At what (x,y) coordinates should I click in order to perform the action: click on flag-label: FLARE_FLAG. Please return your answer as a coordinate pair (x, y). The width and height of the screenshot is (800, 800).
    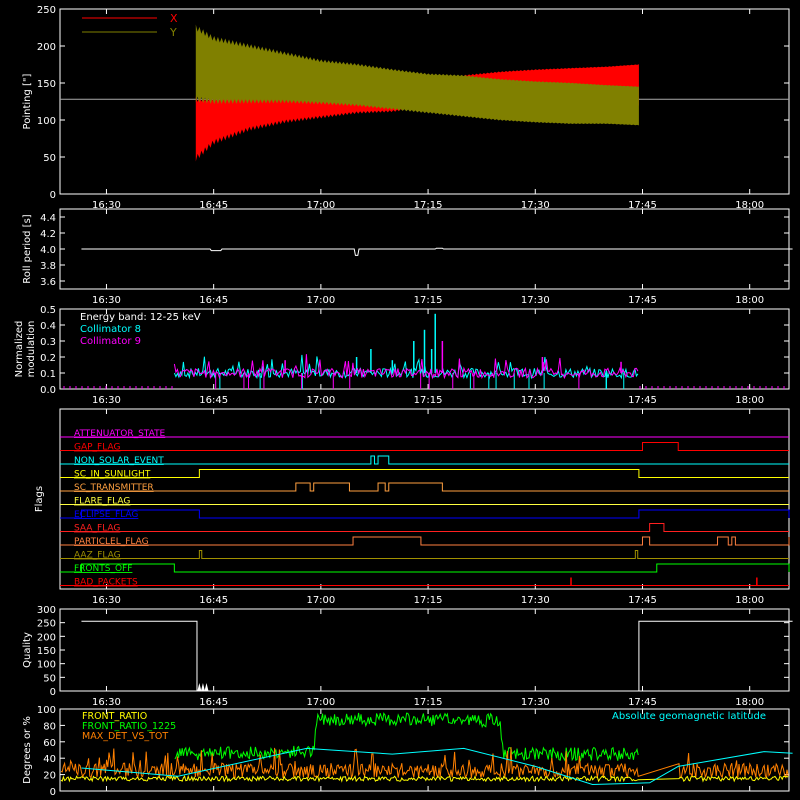
    Looking at the image, I should click on (102, 502).